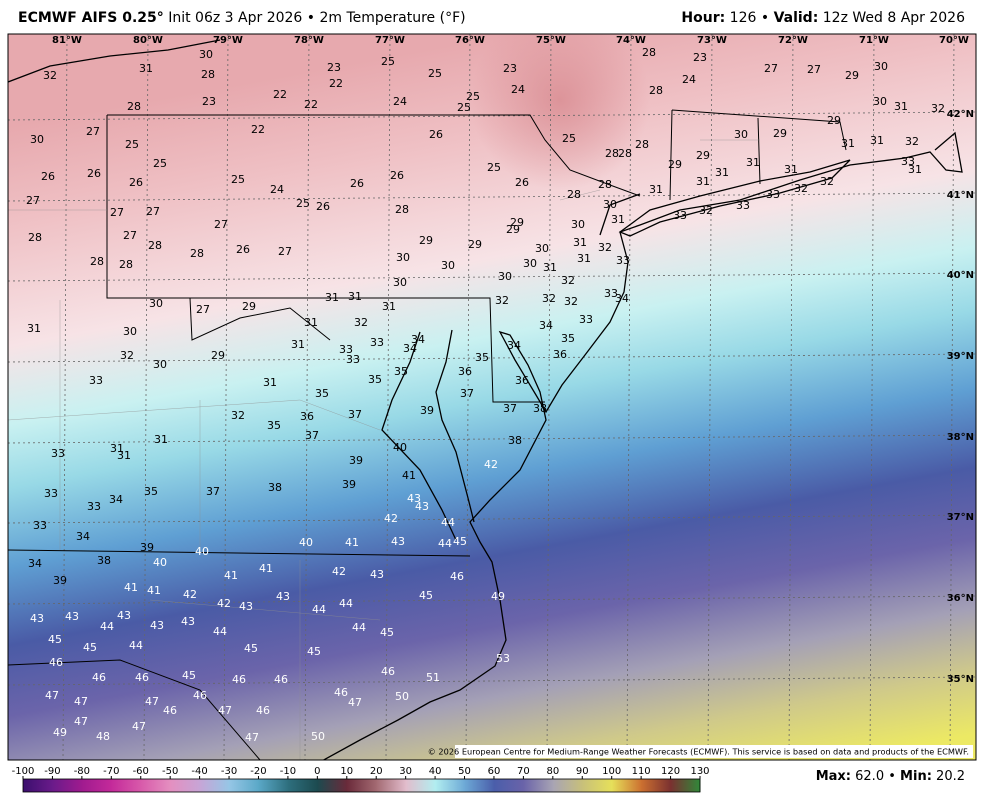 The image size is (984, 812). Describe the element at coordinates (52, 771) in the screenshot. I see `colorbar-label: -90` at that location.